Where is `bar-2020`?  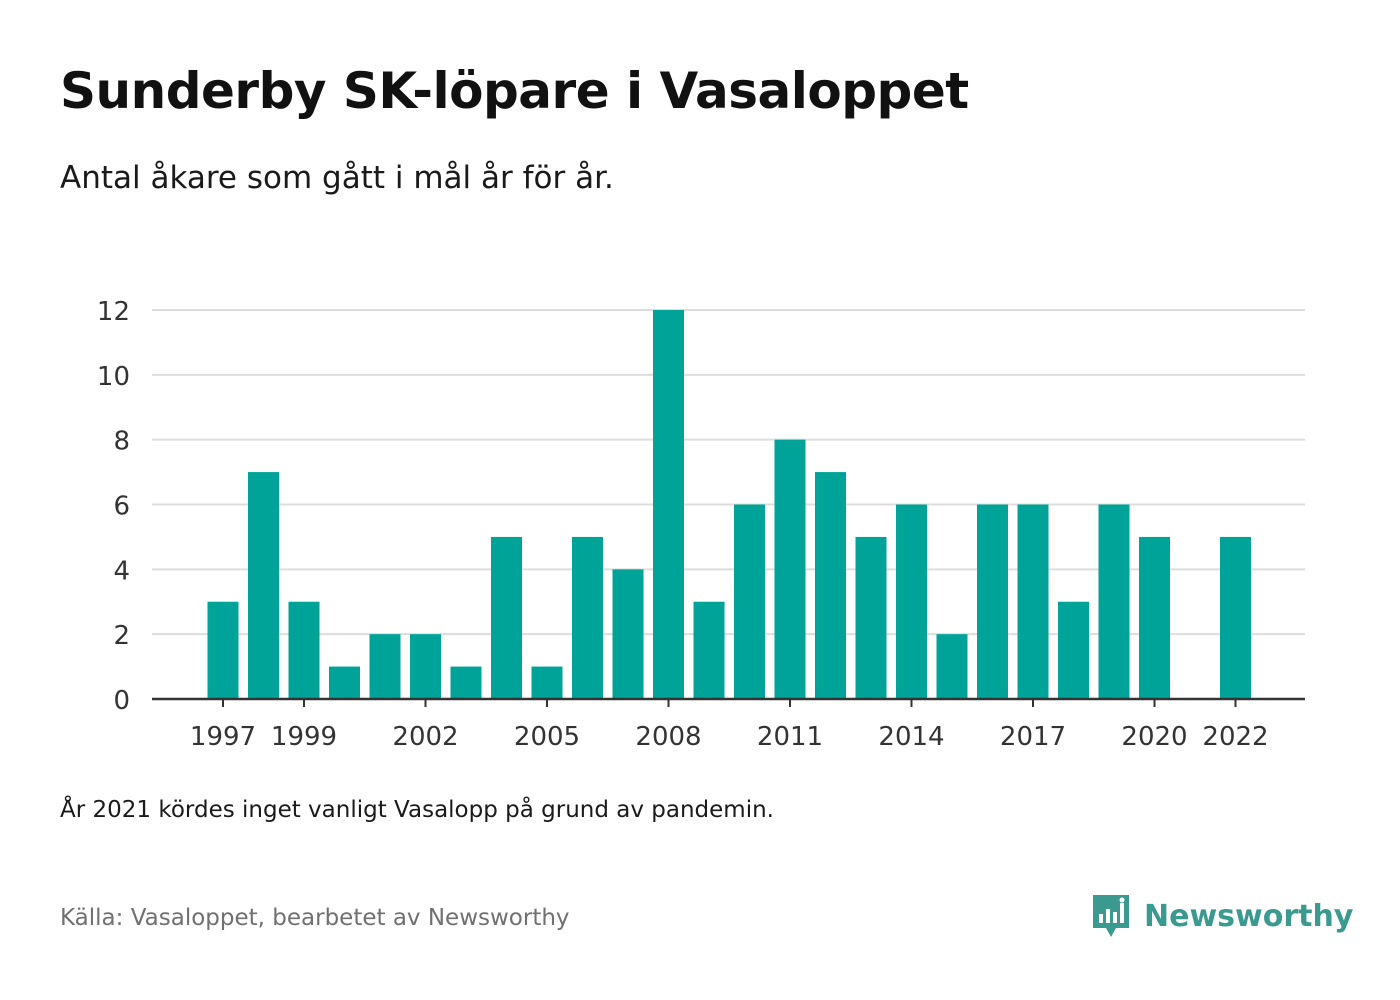
bar-2020 is located at coordinates (1154, 617).